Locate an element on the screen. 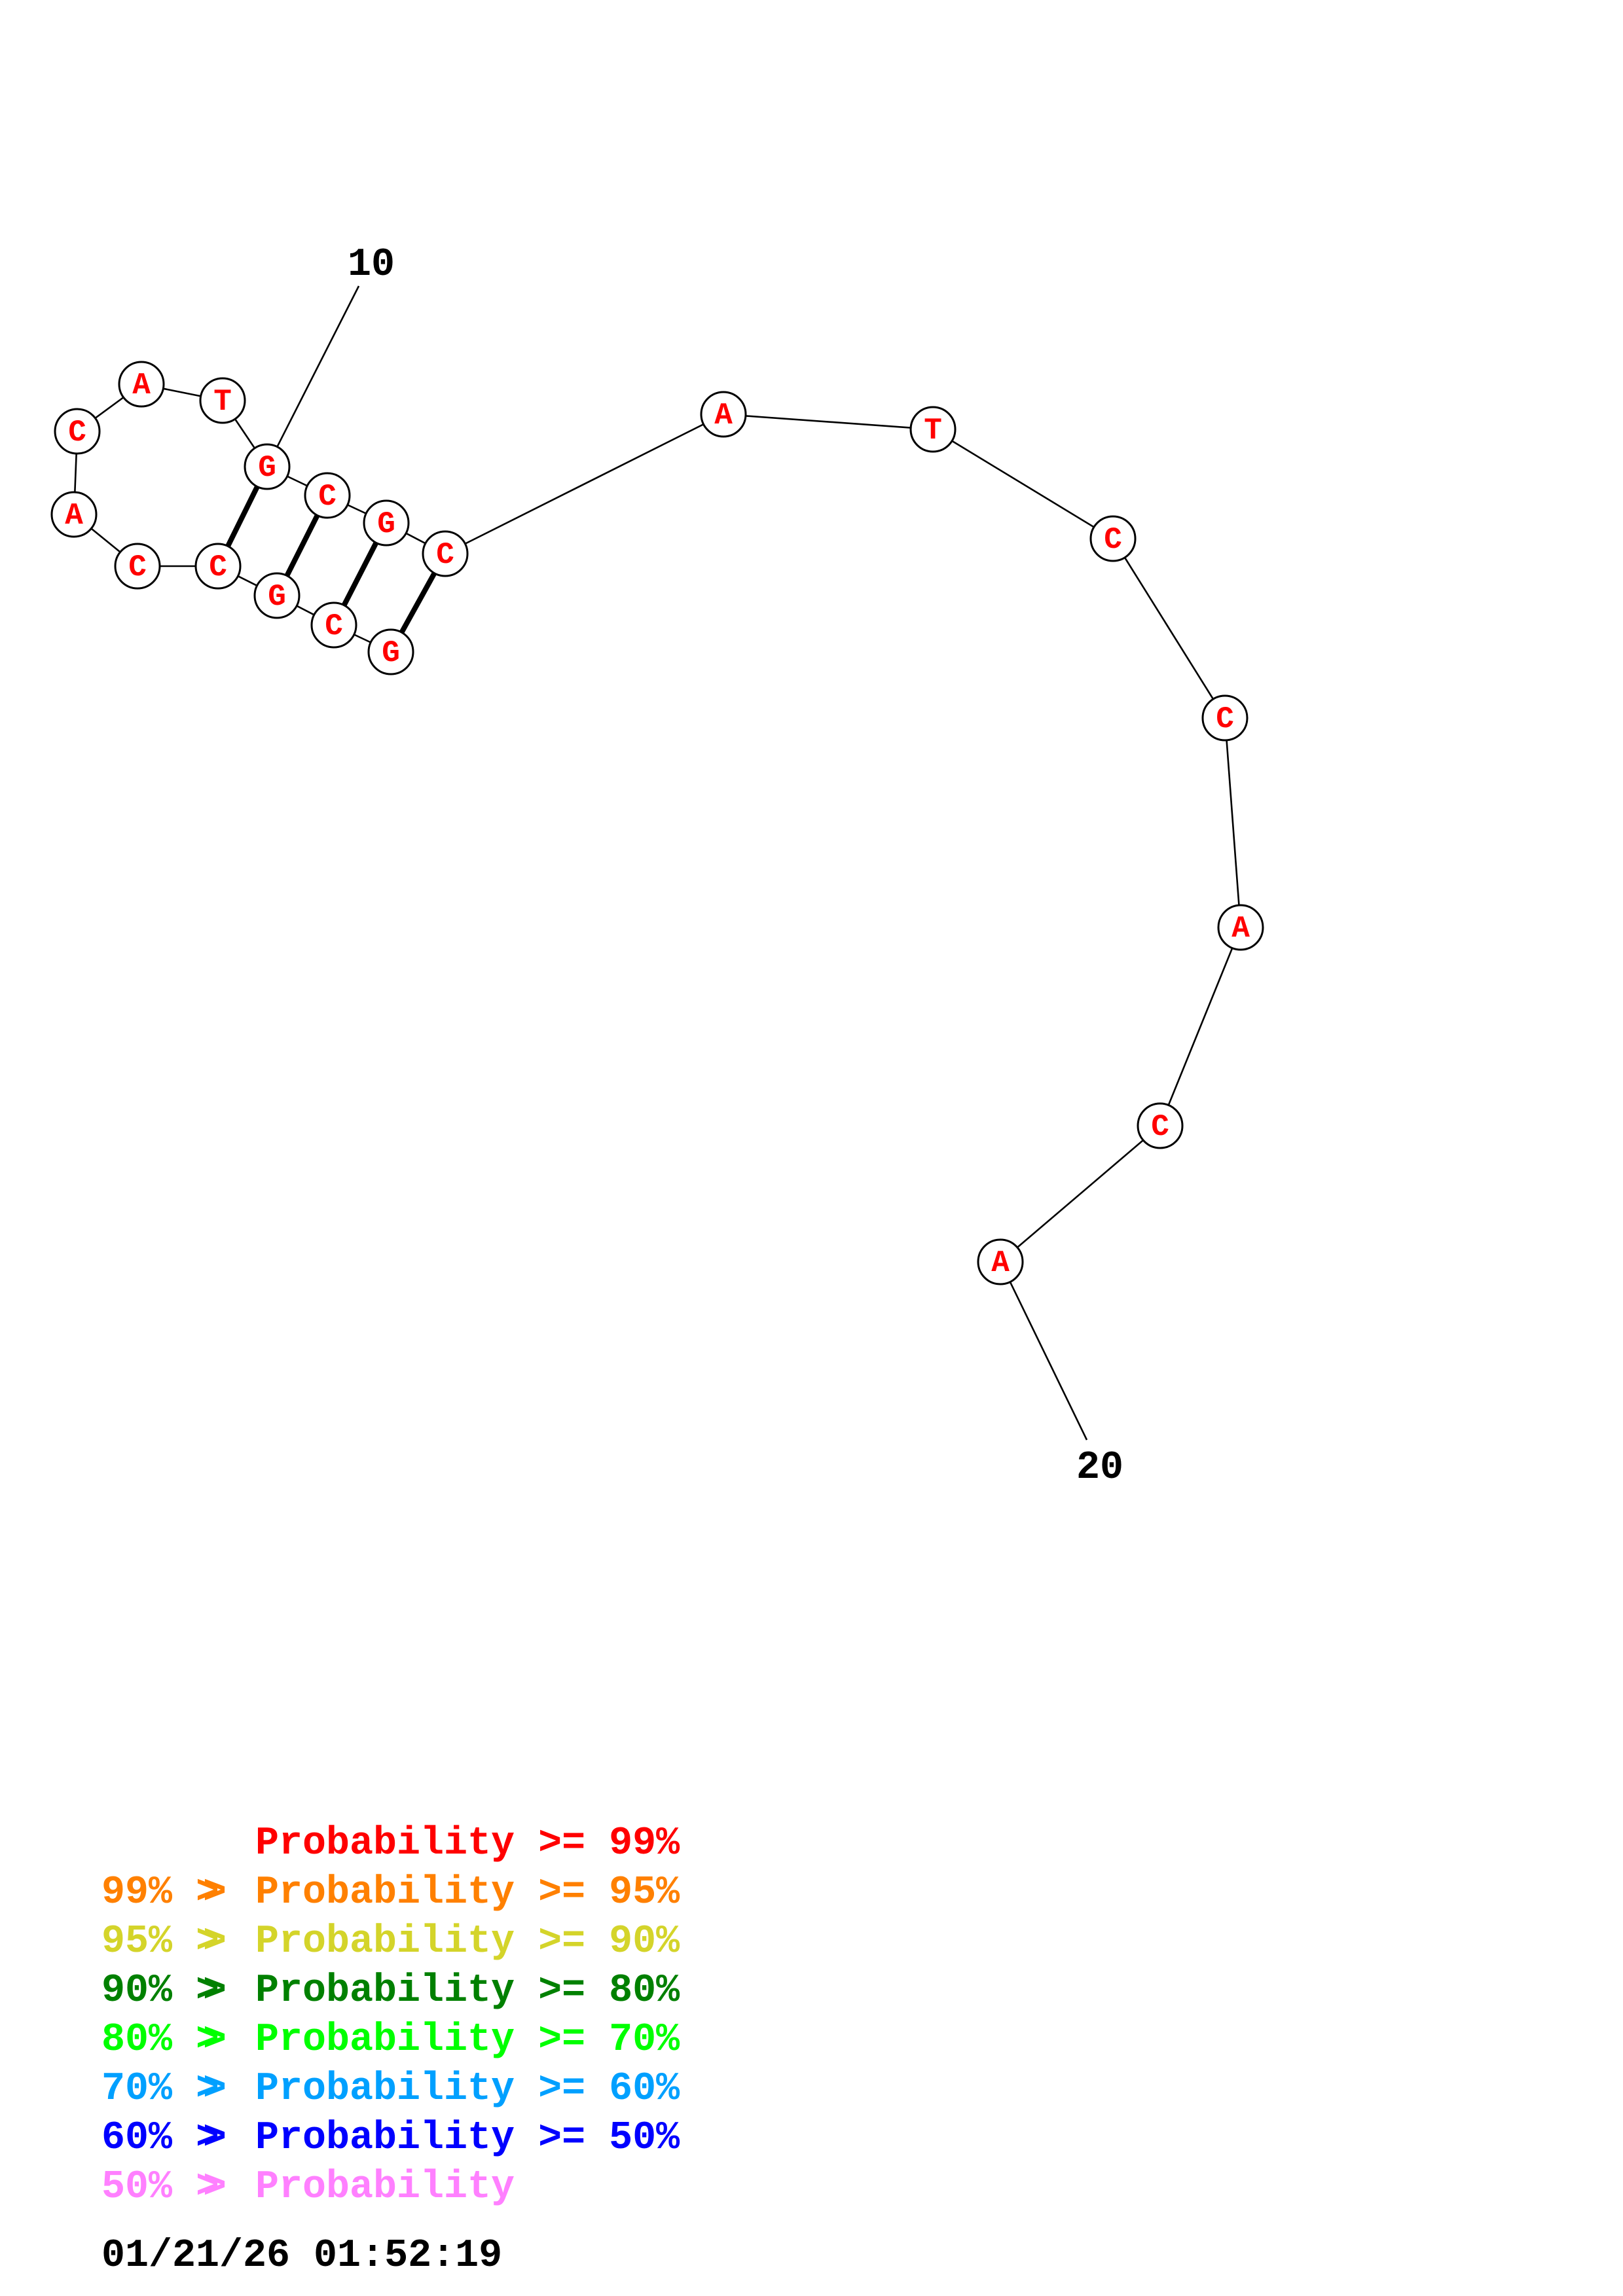  legend-item-label: Probability >= 70% is located at coordinates (467, 2040).